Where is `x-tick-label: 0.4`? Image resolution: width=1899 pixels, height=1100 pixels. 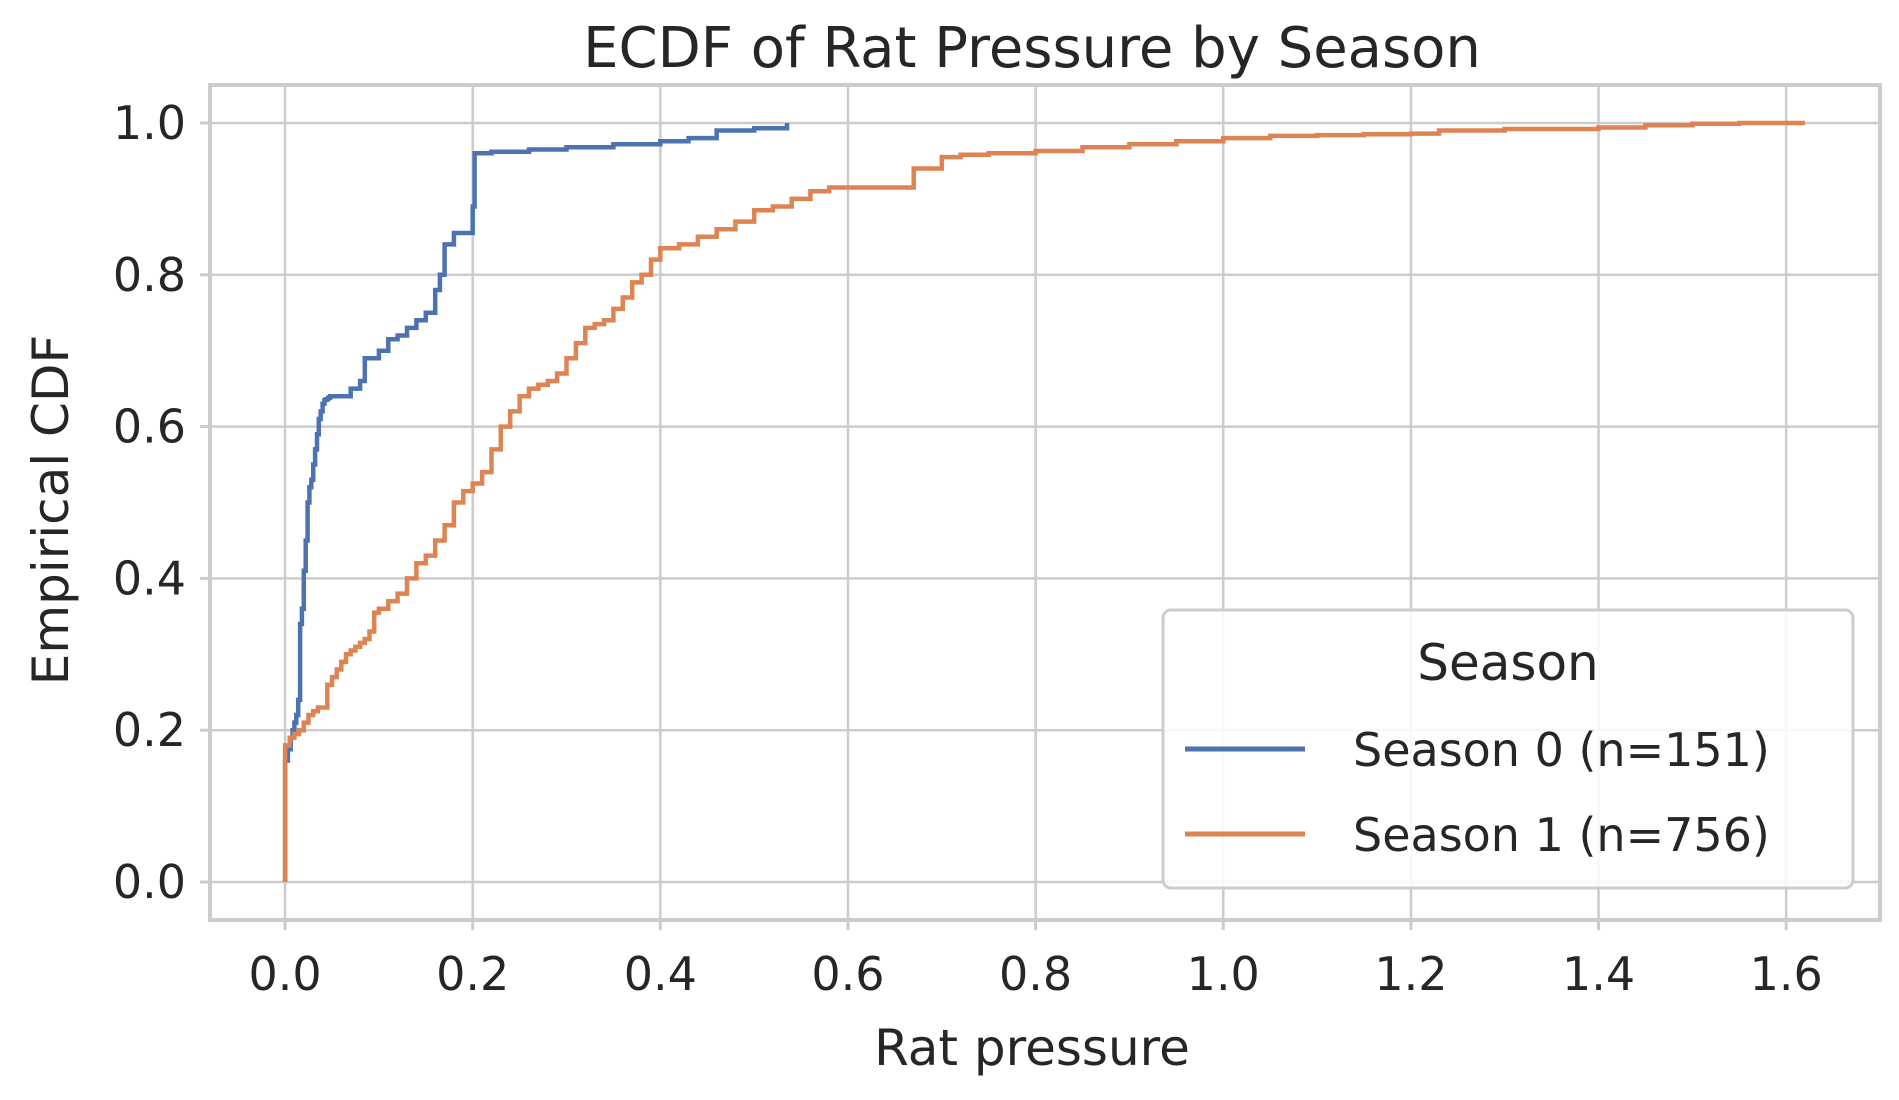 x-tick-label: 0.4 is located at coordinates (660, 974).